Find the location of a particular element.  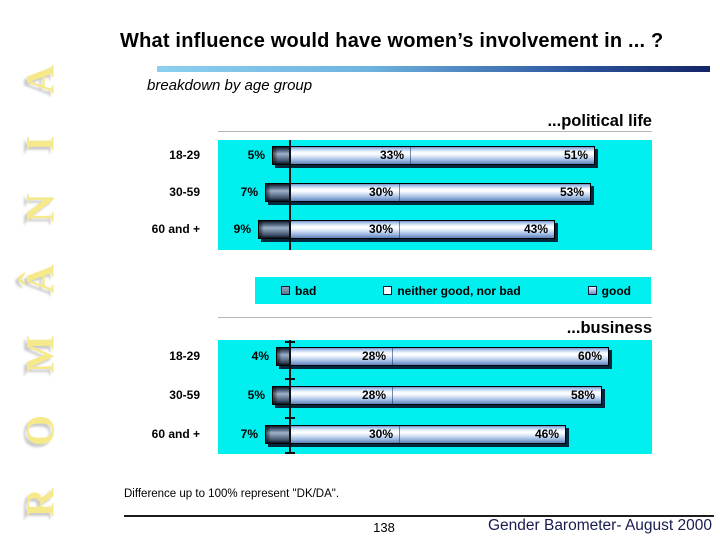

legend-label: good is located at coordinates (616, 290).